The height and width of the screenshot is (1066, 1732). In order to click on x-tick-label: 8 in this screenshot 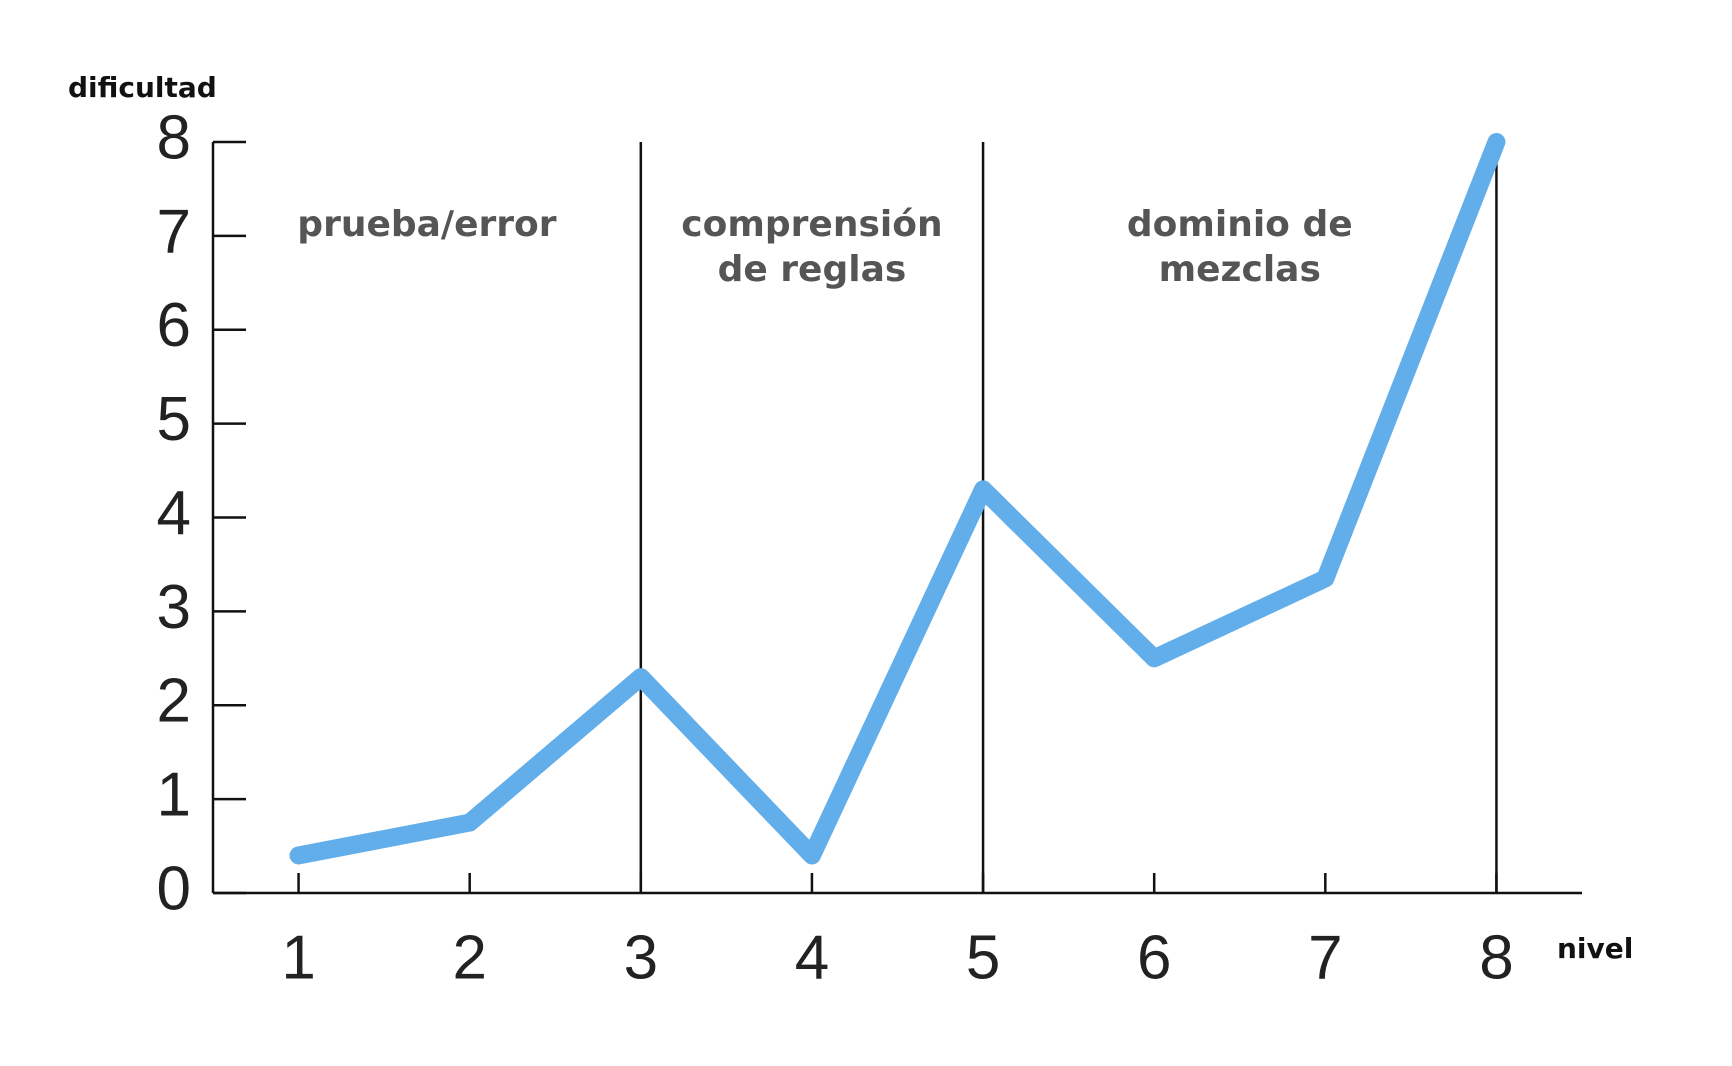, I will do `click(1496, 957)`.